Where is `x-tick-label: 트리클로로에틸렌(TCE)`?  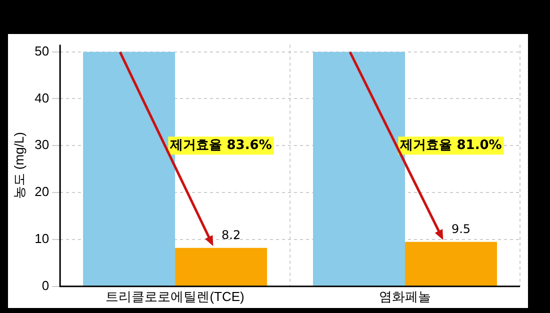
x-tick-label: 트리클로로에틸렌(TCE) is located at coordinates (175, 296).